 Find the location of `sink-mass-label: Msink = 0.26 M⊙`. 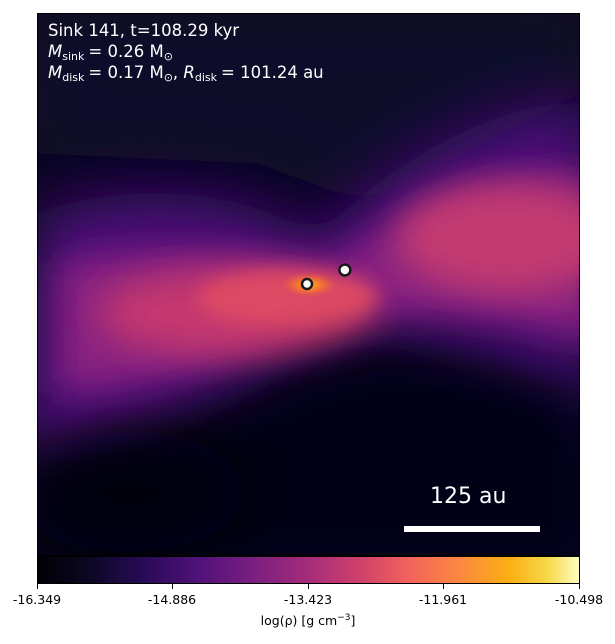

sink-mass-label: Msink = 0.26 M⊙ is located at coordinates (110, 52).